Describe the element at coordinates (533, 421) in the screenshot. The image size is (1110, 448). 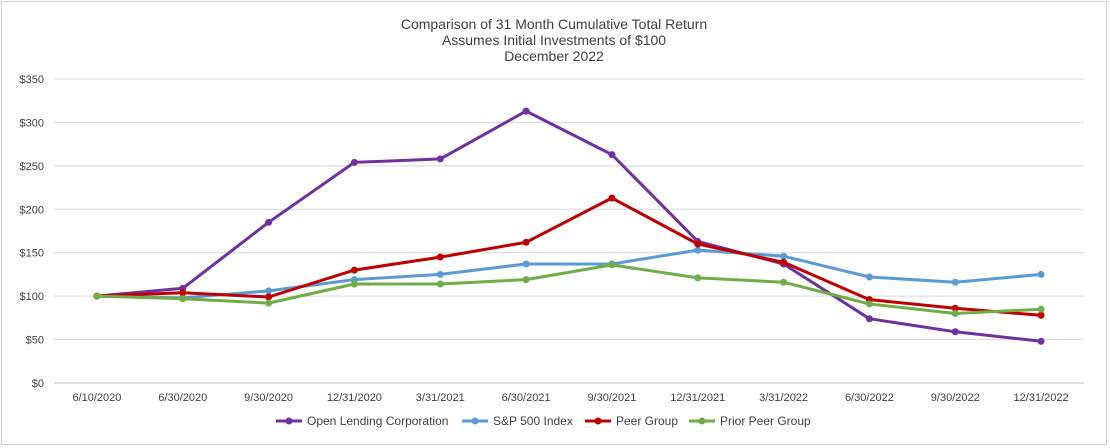
I see `legend-label: S&P 500 Index` at that location.